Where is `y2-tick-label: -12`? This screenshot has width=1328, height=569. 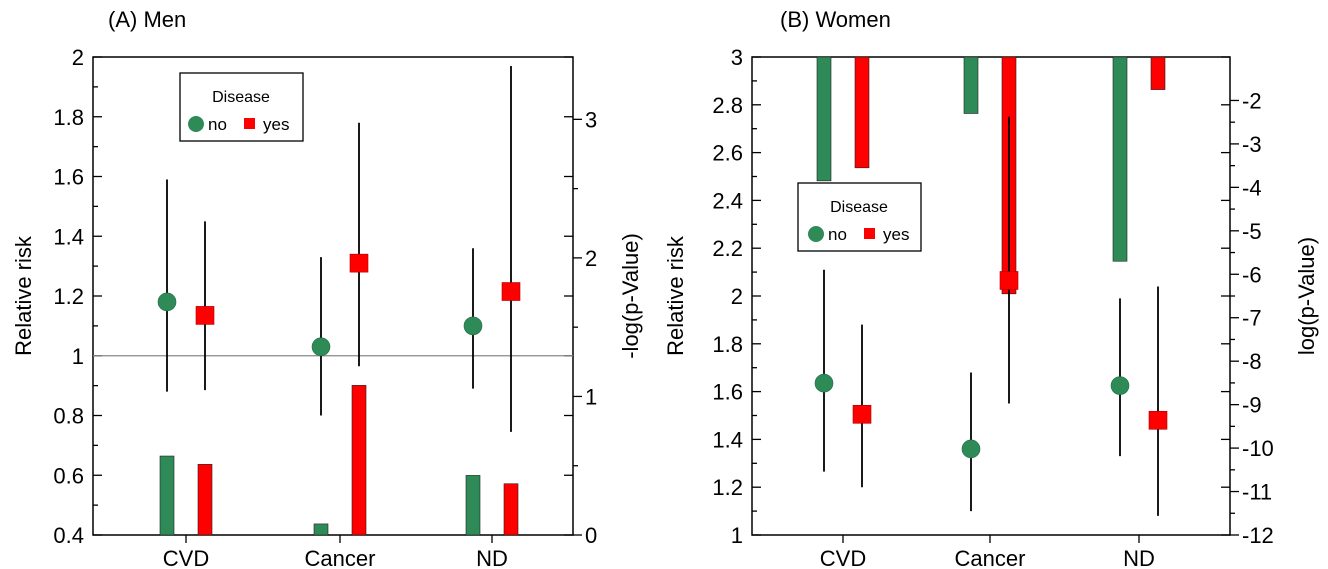 y2-tick-label: -12 is located at coordinates (1258, 535).